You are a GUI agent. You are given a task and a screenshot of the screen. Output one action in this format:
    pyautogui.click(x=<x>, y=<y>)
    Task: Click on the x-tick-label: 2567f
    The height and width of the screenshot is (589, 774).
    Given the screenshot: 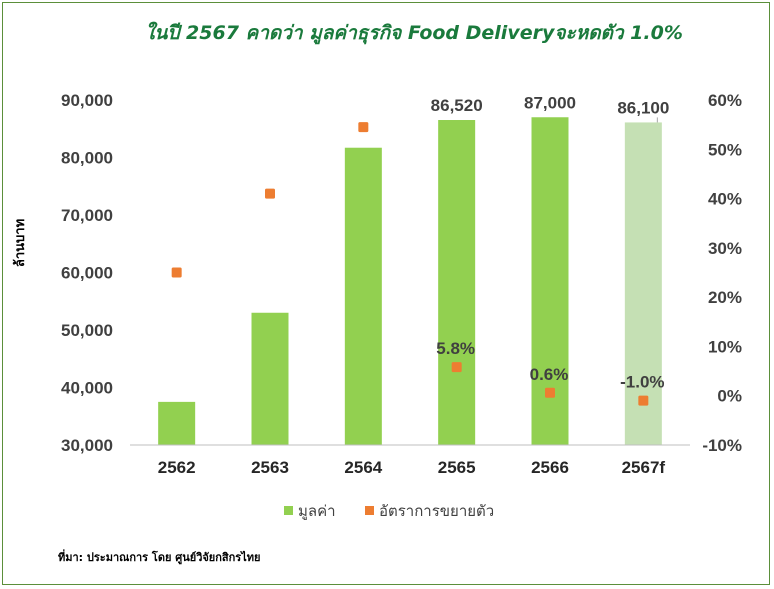 What is the action you would take?
    pyautogui.click(x=644, y=467)
    